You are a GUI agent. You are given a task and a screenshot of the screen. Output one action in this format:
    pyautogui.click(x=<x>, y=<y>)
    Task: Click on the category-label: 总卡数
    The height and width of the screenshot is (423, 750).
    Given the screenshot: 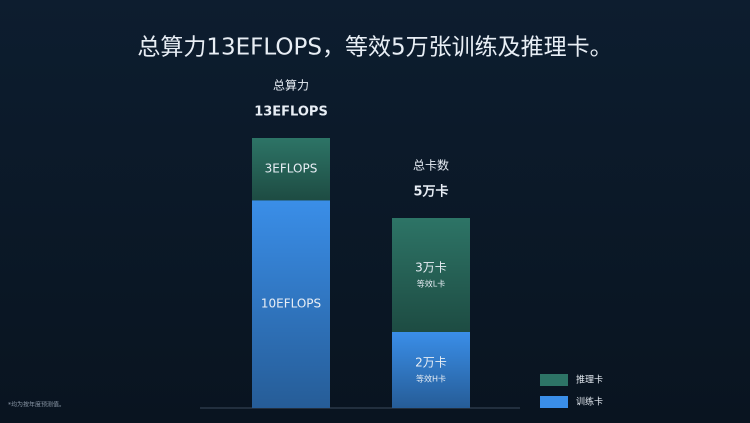 What is the action you would take?
    pyautogui.click(x=431, y=165)
    